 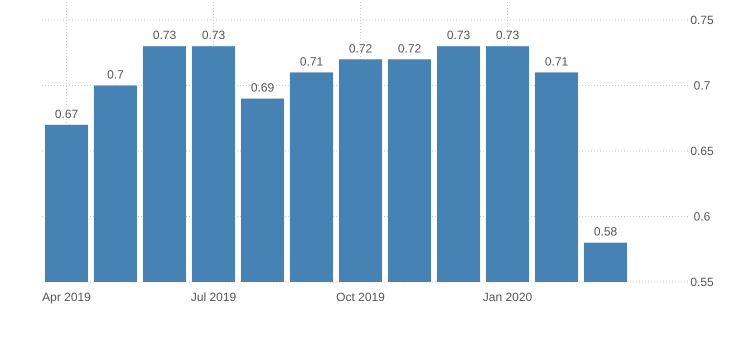 I want to click on y-tick-label: 0.65, so click(x=702, y=151).